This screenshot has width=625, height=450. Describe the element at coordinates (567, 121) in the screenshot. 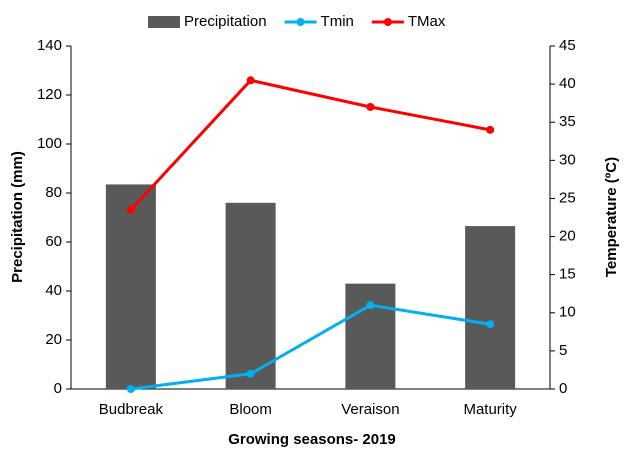

I see `y2-tick-label: 35` at that location.